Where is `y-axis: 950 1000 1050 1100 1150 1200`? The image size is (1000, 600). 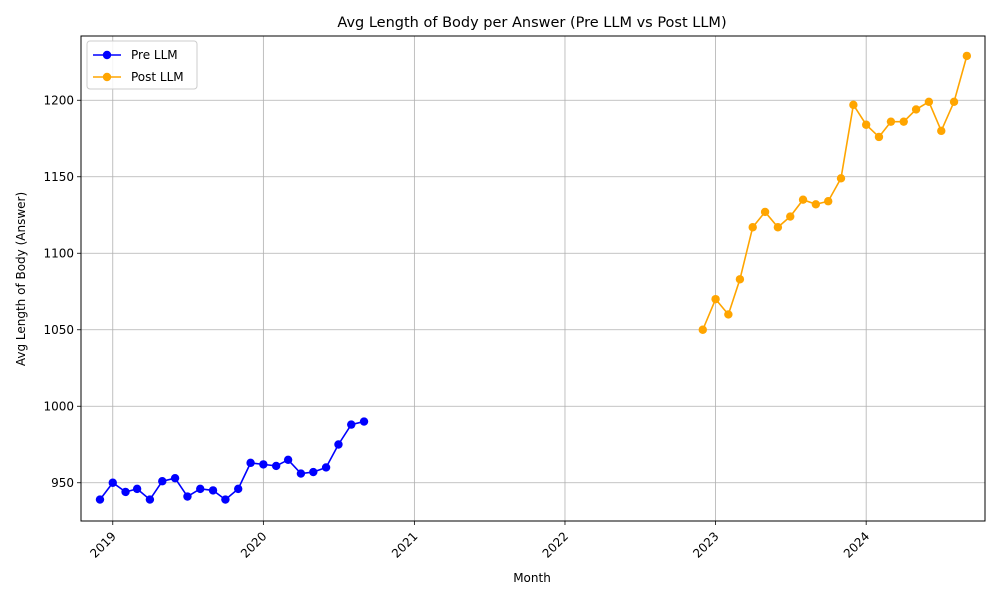
y-axis: 950 1000 1050 1100 1150 1200 is located at coordinates (62, 291).